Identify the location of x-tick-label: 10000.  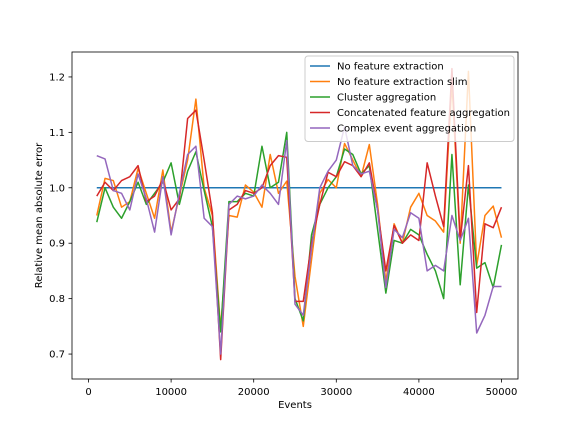
(171, 392).